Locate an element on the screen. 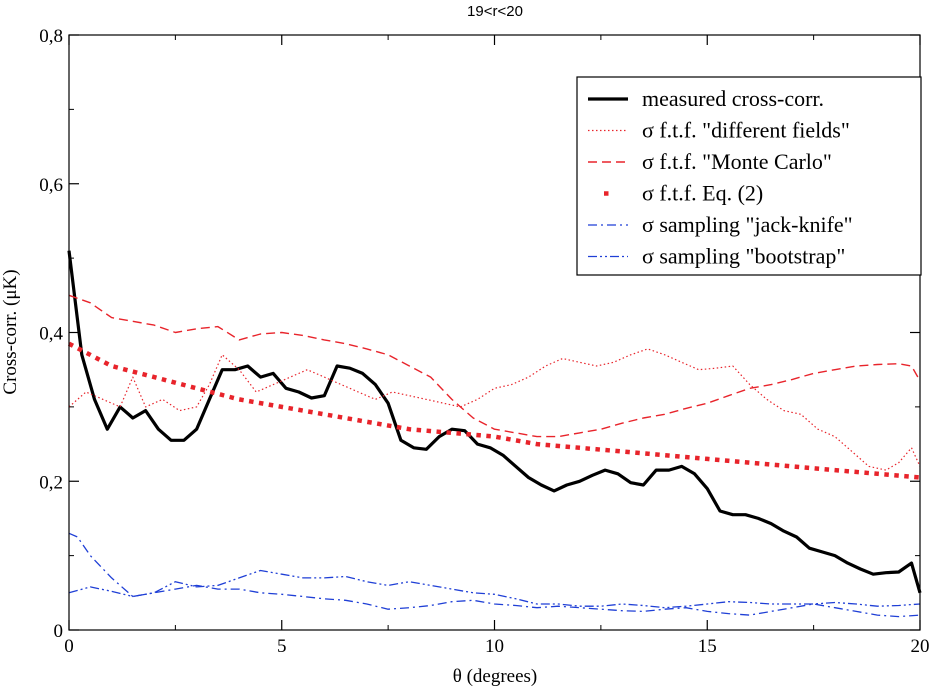  y-tick-label: 0,4 is located at coordinates (51, 334).